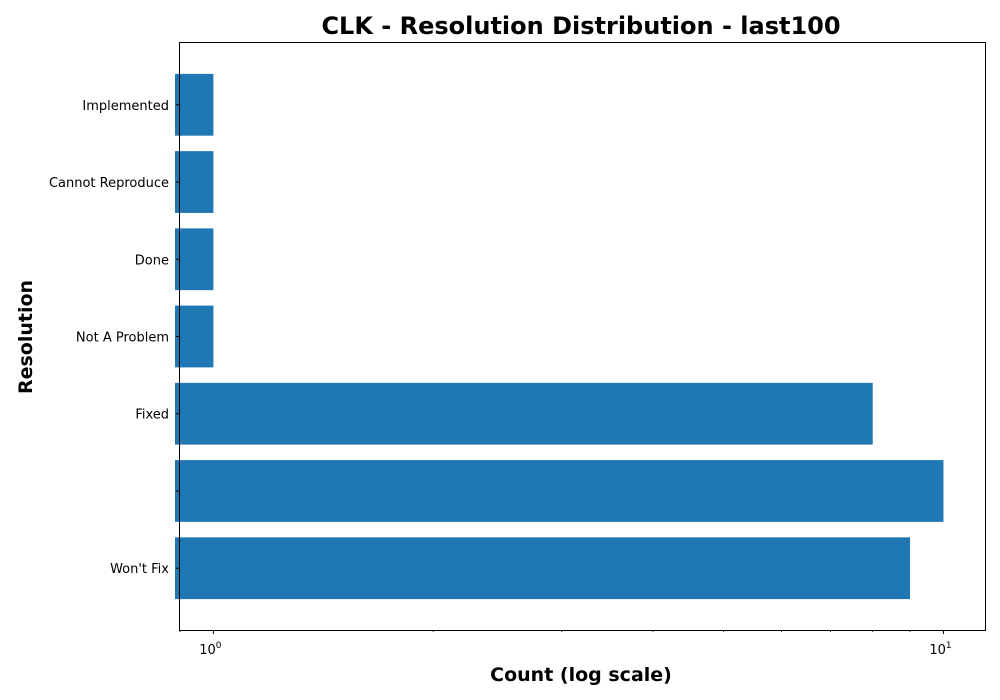  What do you see at coordinates (194, 104) in the screenshot?
I see `bar-implemented` at bounding box center [194, 104].